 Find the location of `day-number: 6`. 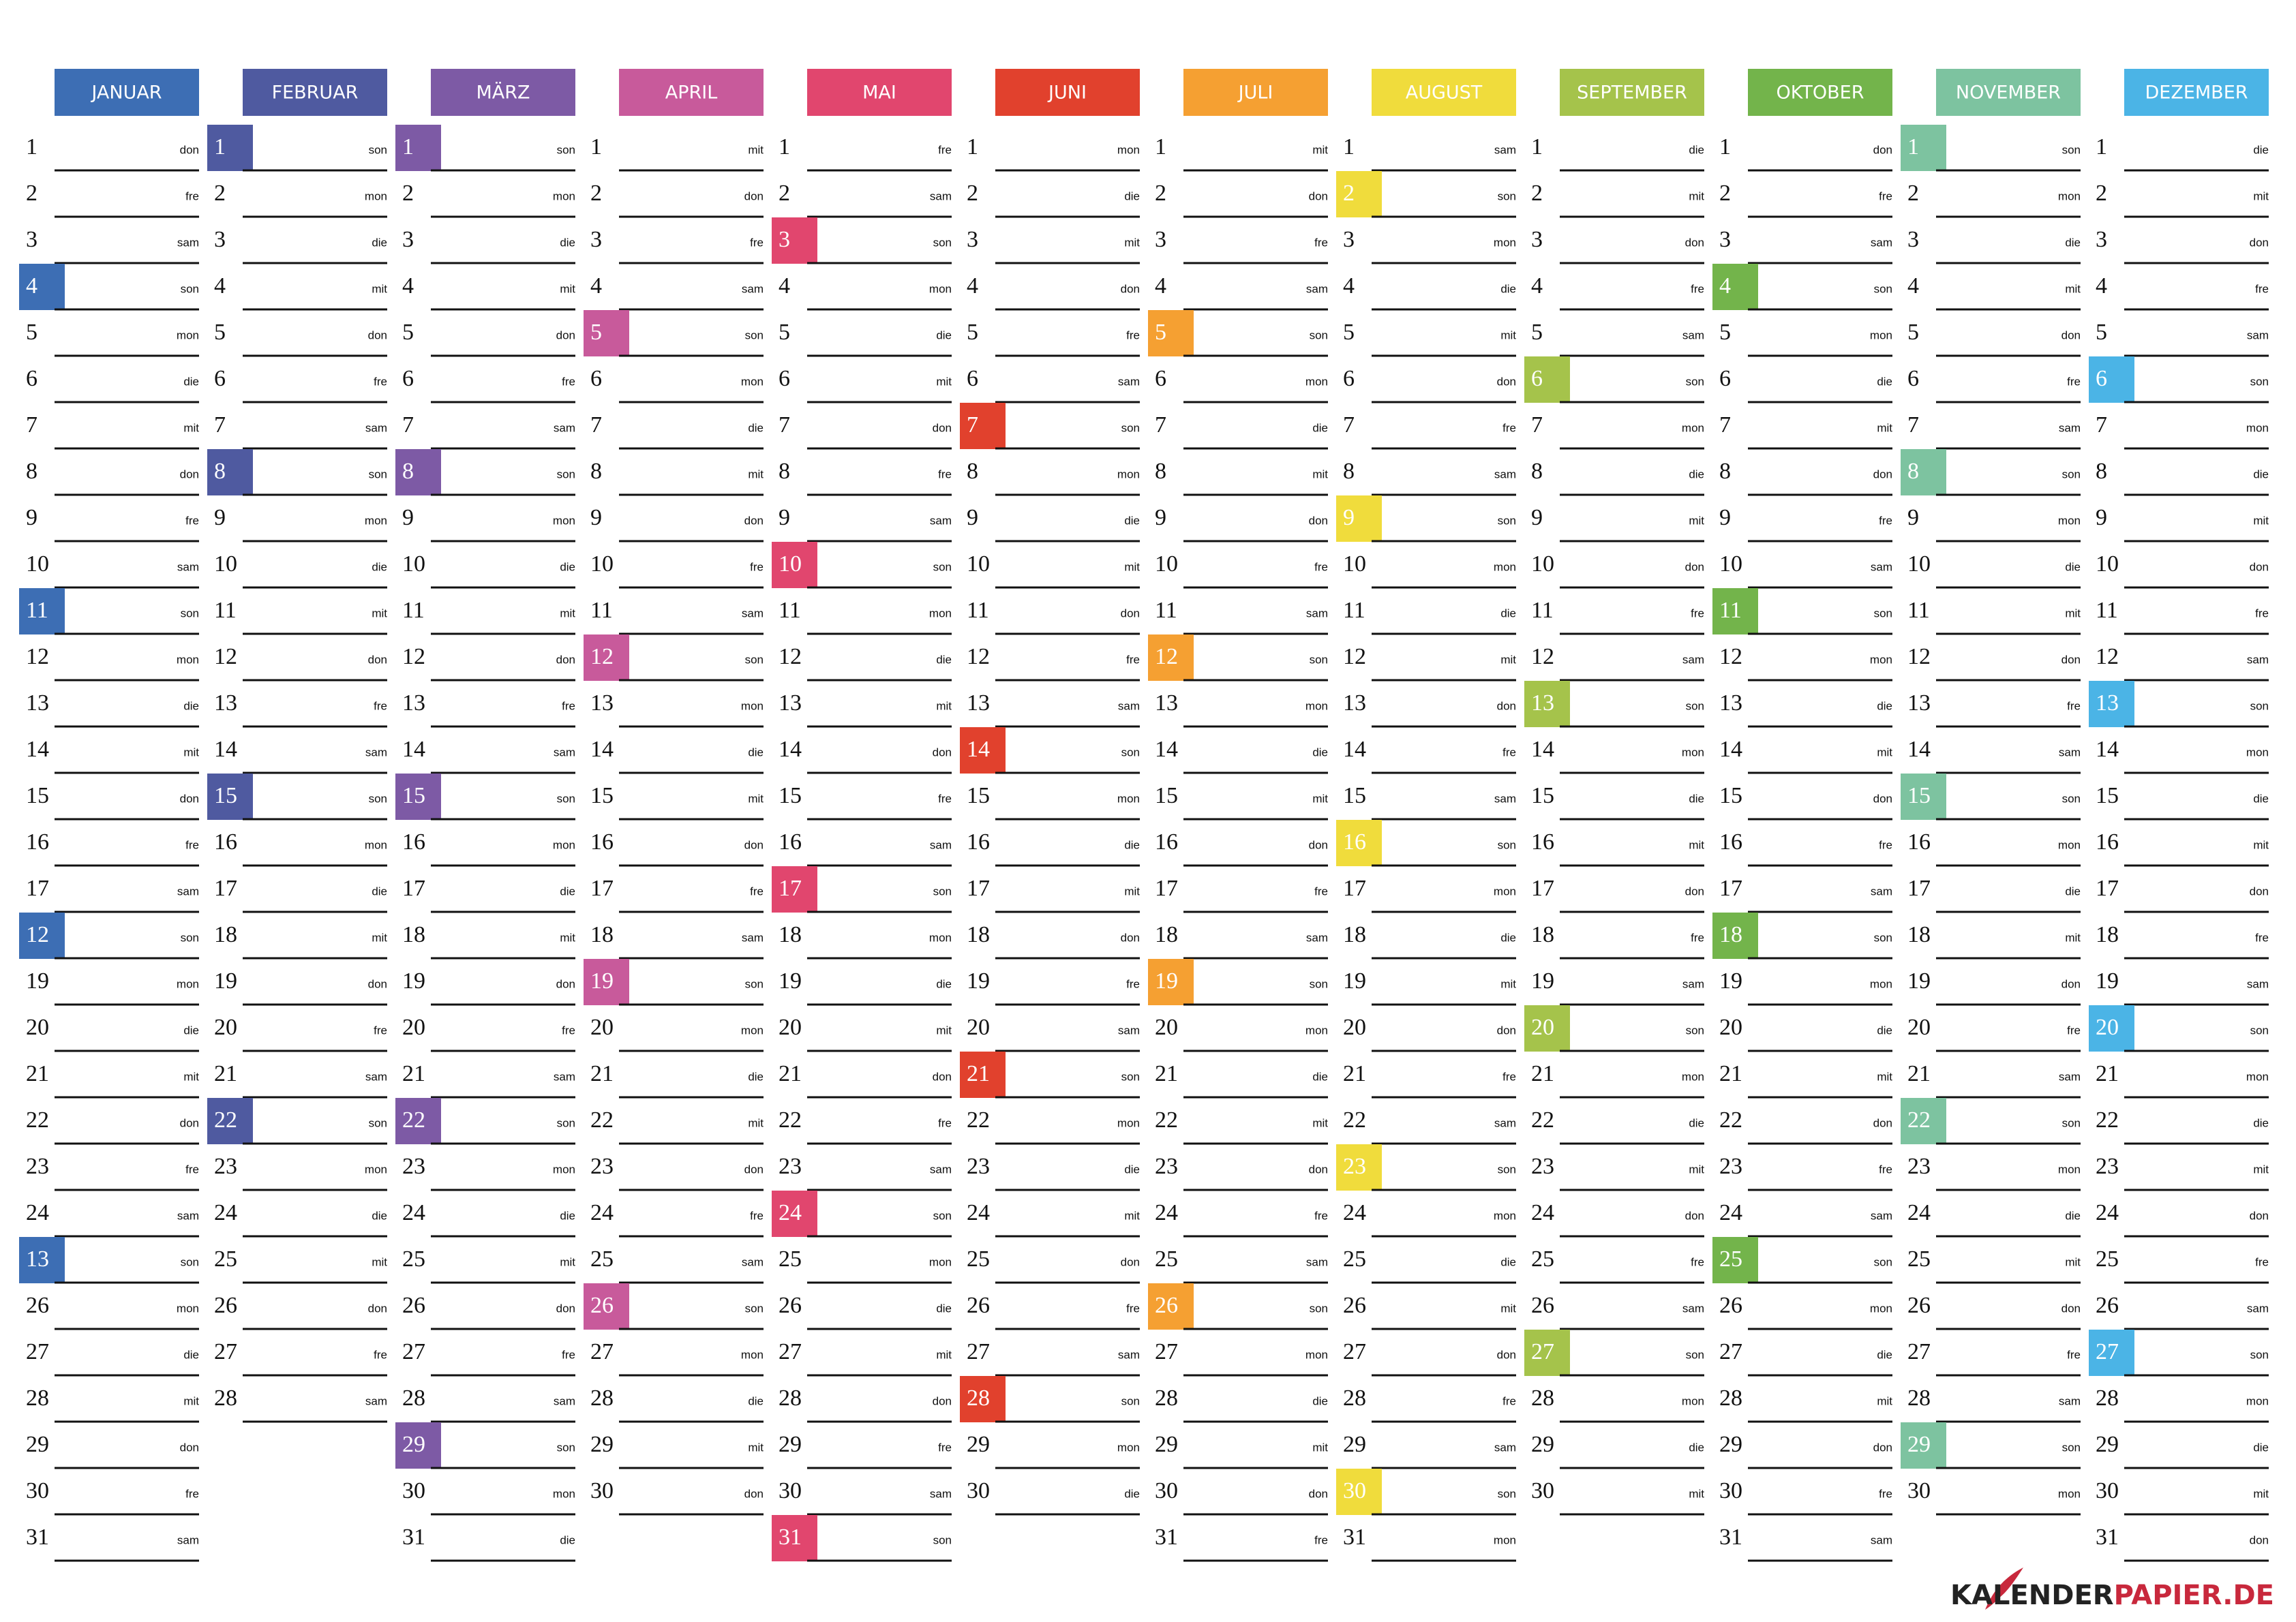

day-number: 6 is located at coordinates (785, 378).